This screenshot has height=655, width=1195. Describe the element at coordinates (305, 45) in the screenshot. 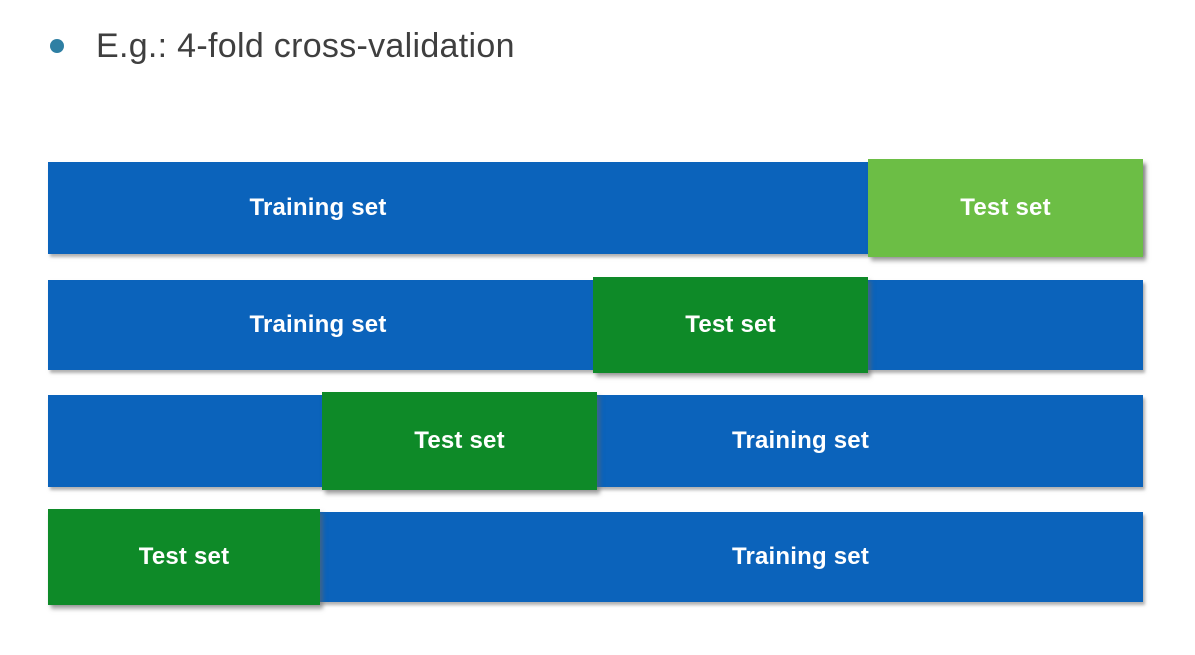

I see `title-text: E.g.: 4-fold cross-validation` at that location.